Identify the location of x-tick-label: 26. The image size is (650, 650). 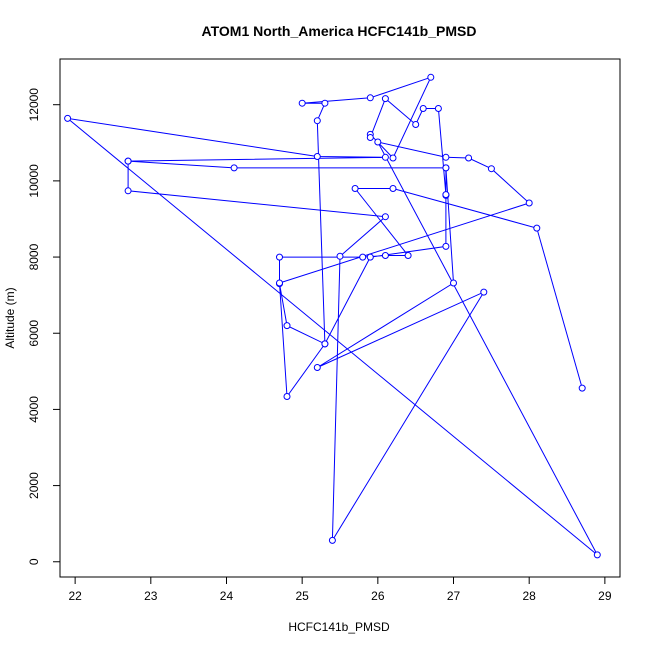
(378, 596).